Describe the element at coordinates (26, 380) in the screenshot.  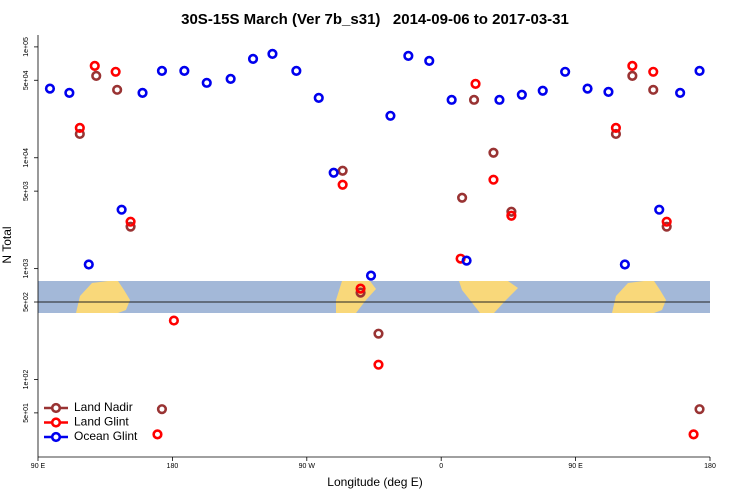
I see `y-tick-label: 1e+02` at that location.